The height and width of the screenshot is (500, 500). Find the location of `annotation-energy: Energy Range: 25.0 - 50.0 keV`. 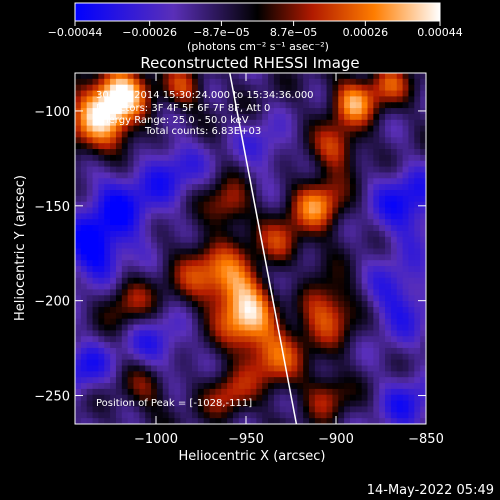

annotation-energy: Energy Range: 25.0 - 50.0 keV is located at coordinates (172, 120).